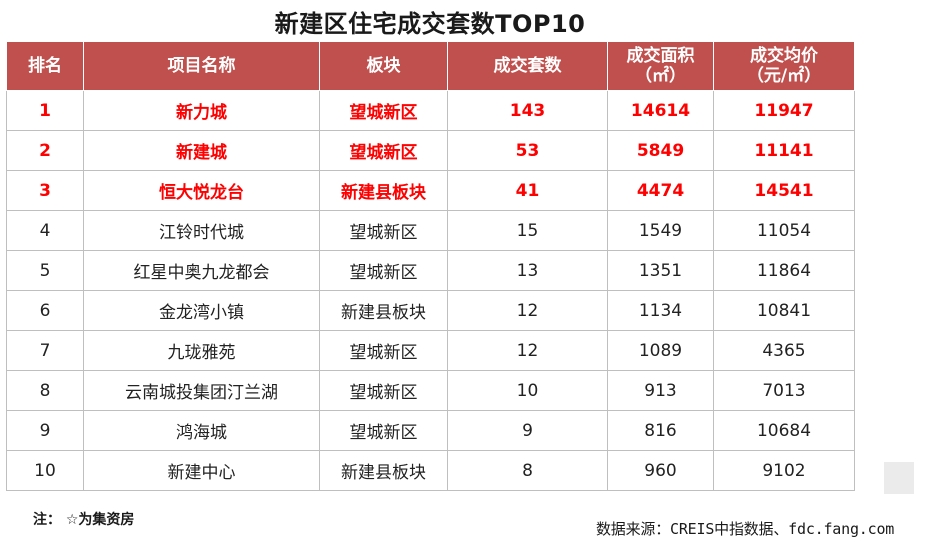 The width and height of the screenshot is (948, 544). What do you see at coordinates (660, 270) in the screenshot?
I see `cell-area: 1351` at bounding box center [660, 270].